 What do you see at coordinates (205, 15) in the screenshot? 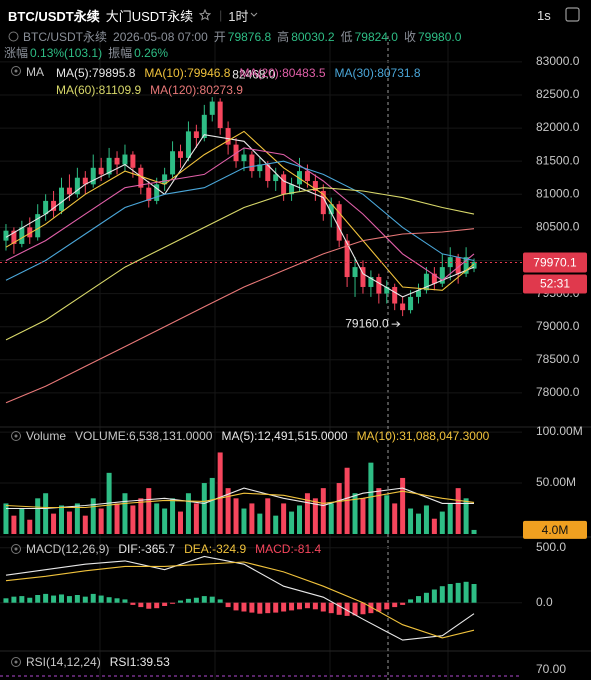
I see `star-icon` at bounding box center [205, 15].